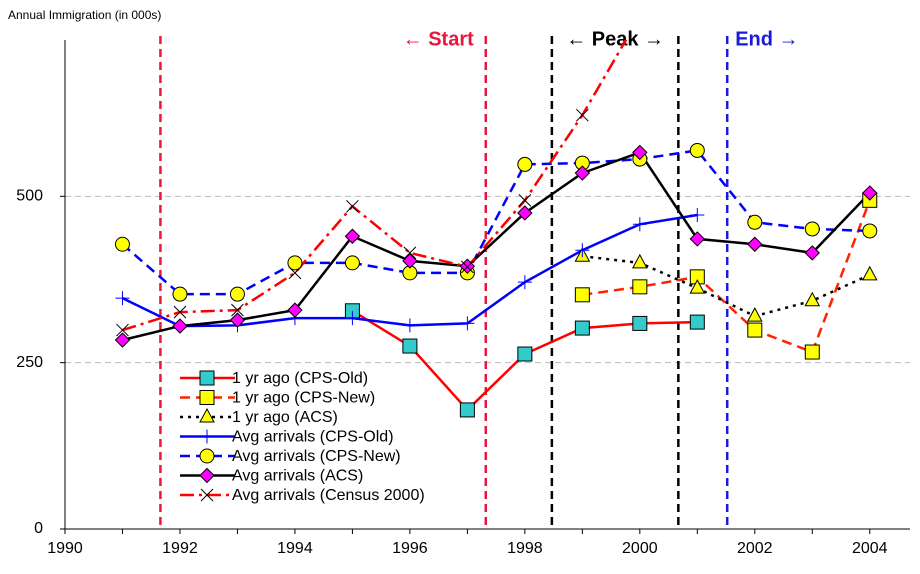 The image size is (920, 574). Describe the element at coordinates (328, 495) in the screenshot. I see `legend-label: Avg arrivals (Census 2000)` at that location.